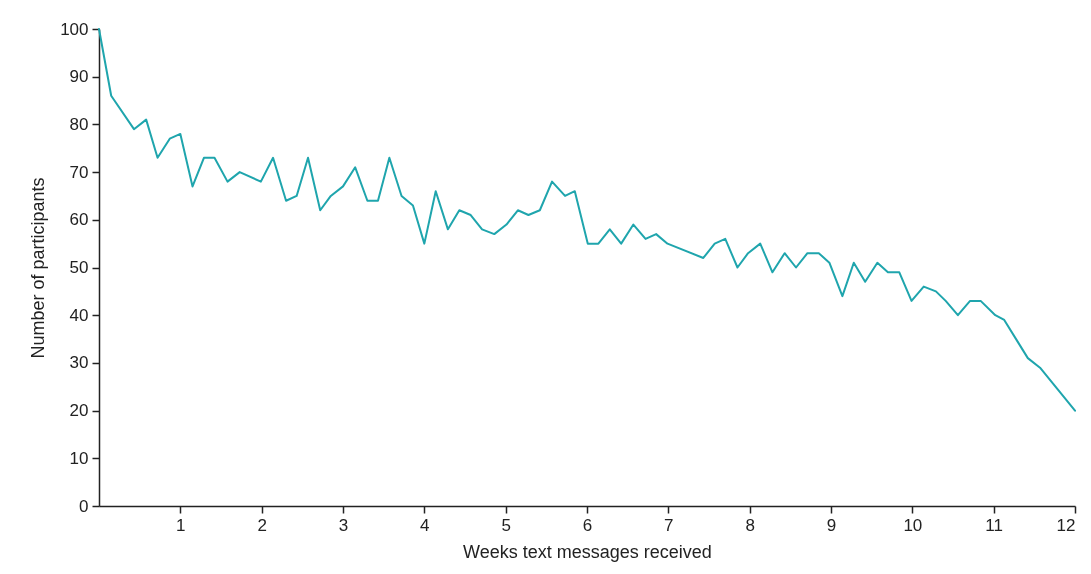  Describe the element at coordinates (79, 124) in the screenshot. I see `y-tick-label: 80` at that location.